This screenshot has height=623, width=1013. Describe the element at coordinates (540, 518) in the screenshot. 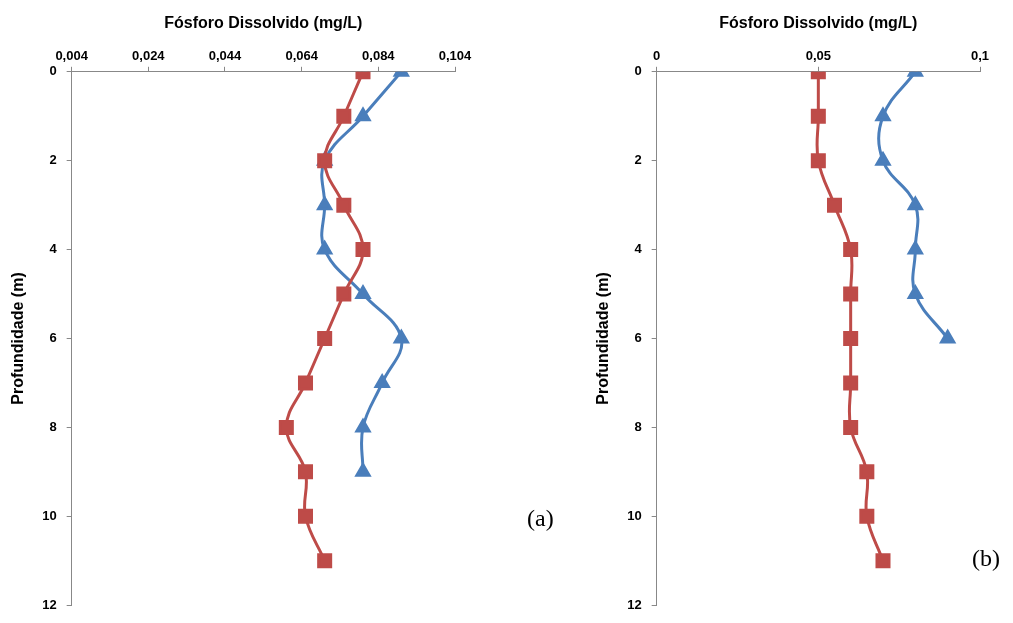

I see `text: (a)` at that location.